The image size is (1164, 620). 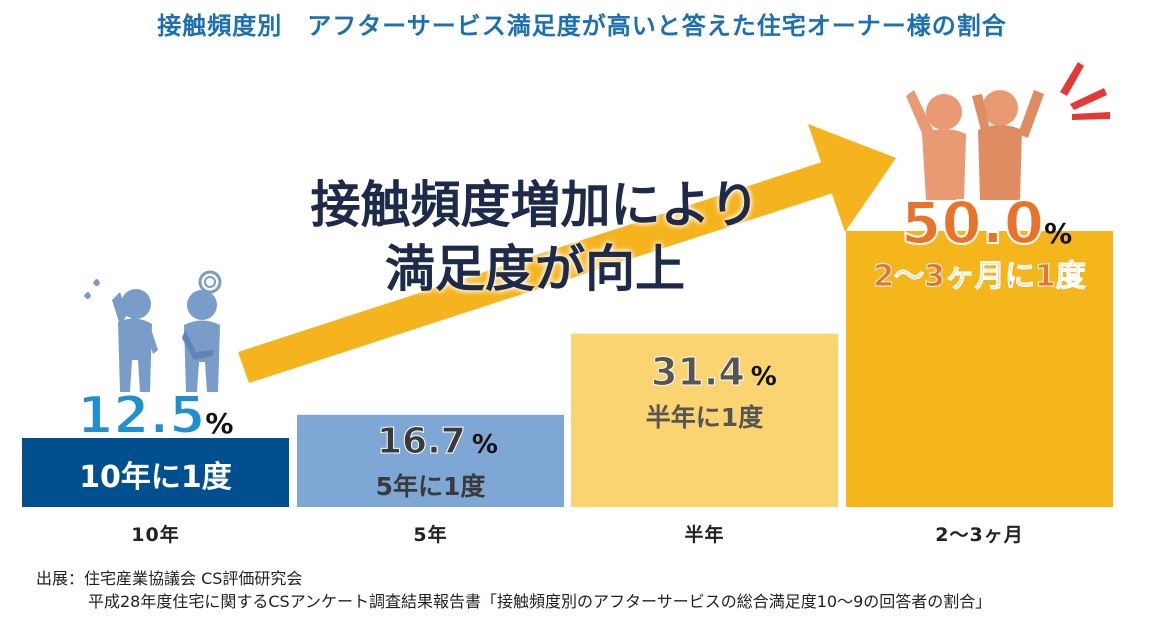 I want to click on bar-10y, so click(x=155, y=472).